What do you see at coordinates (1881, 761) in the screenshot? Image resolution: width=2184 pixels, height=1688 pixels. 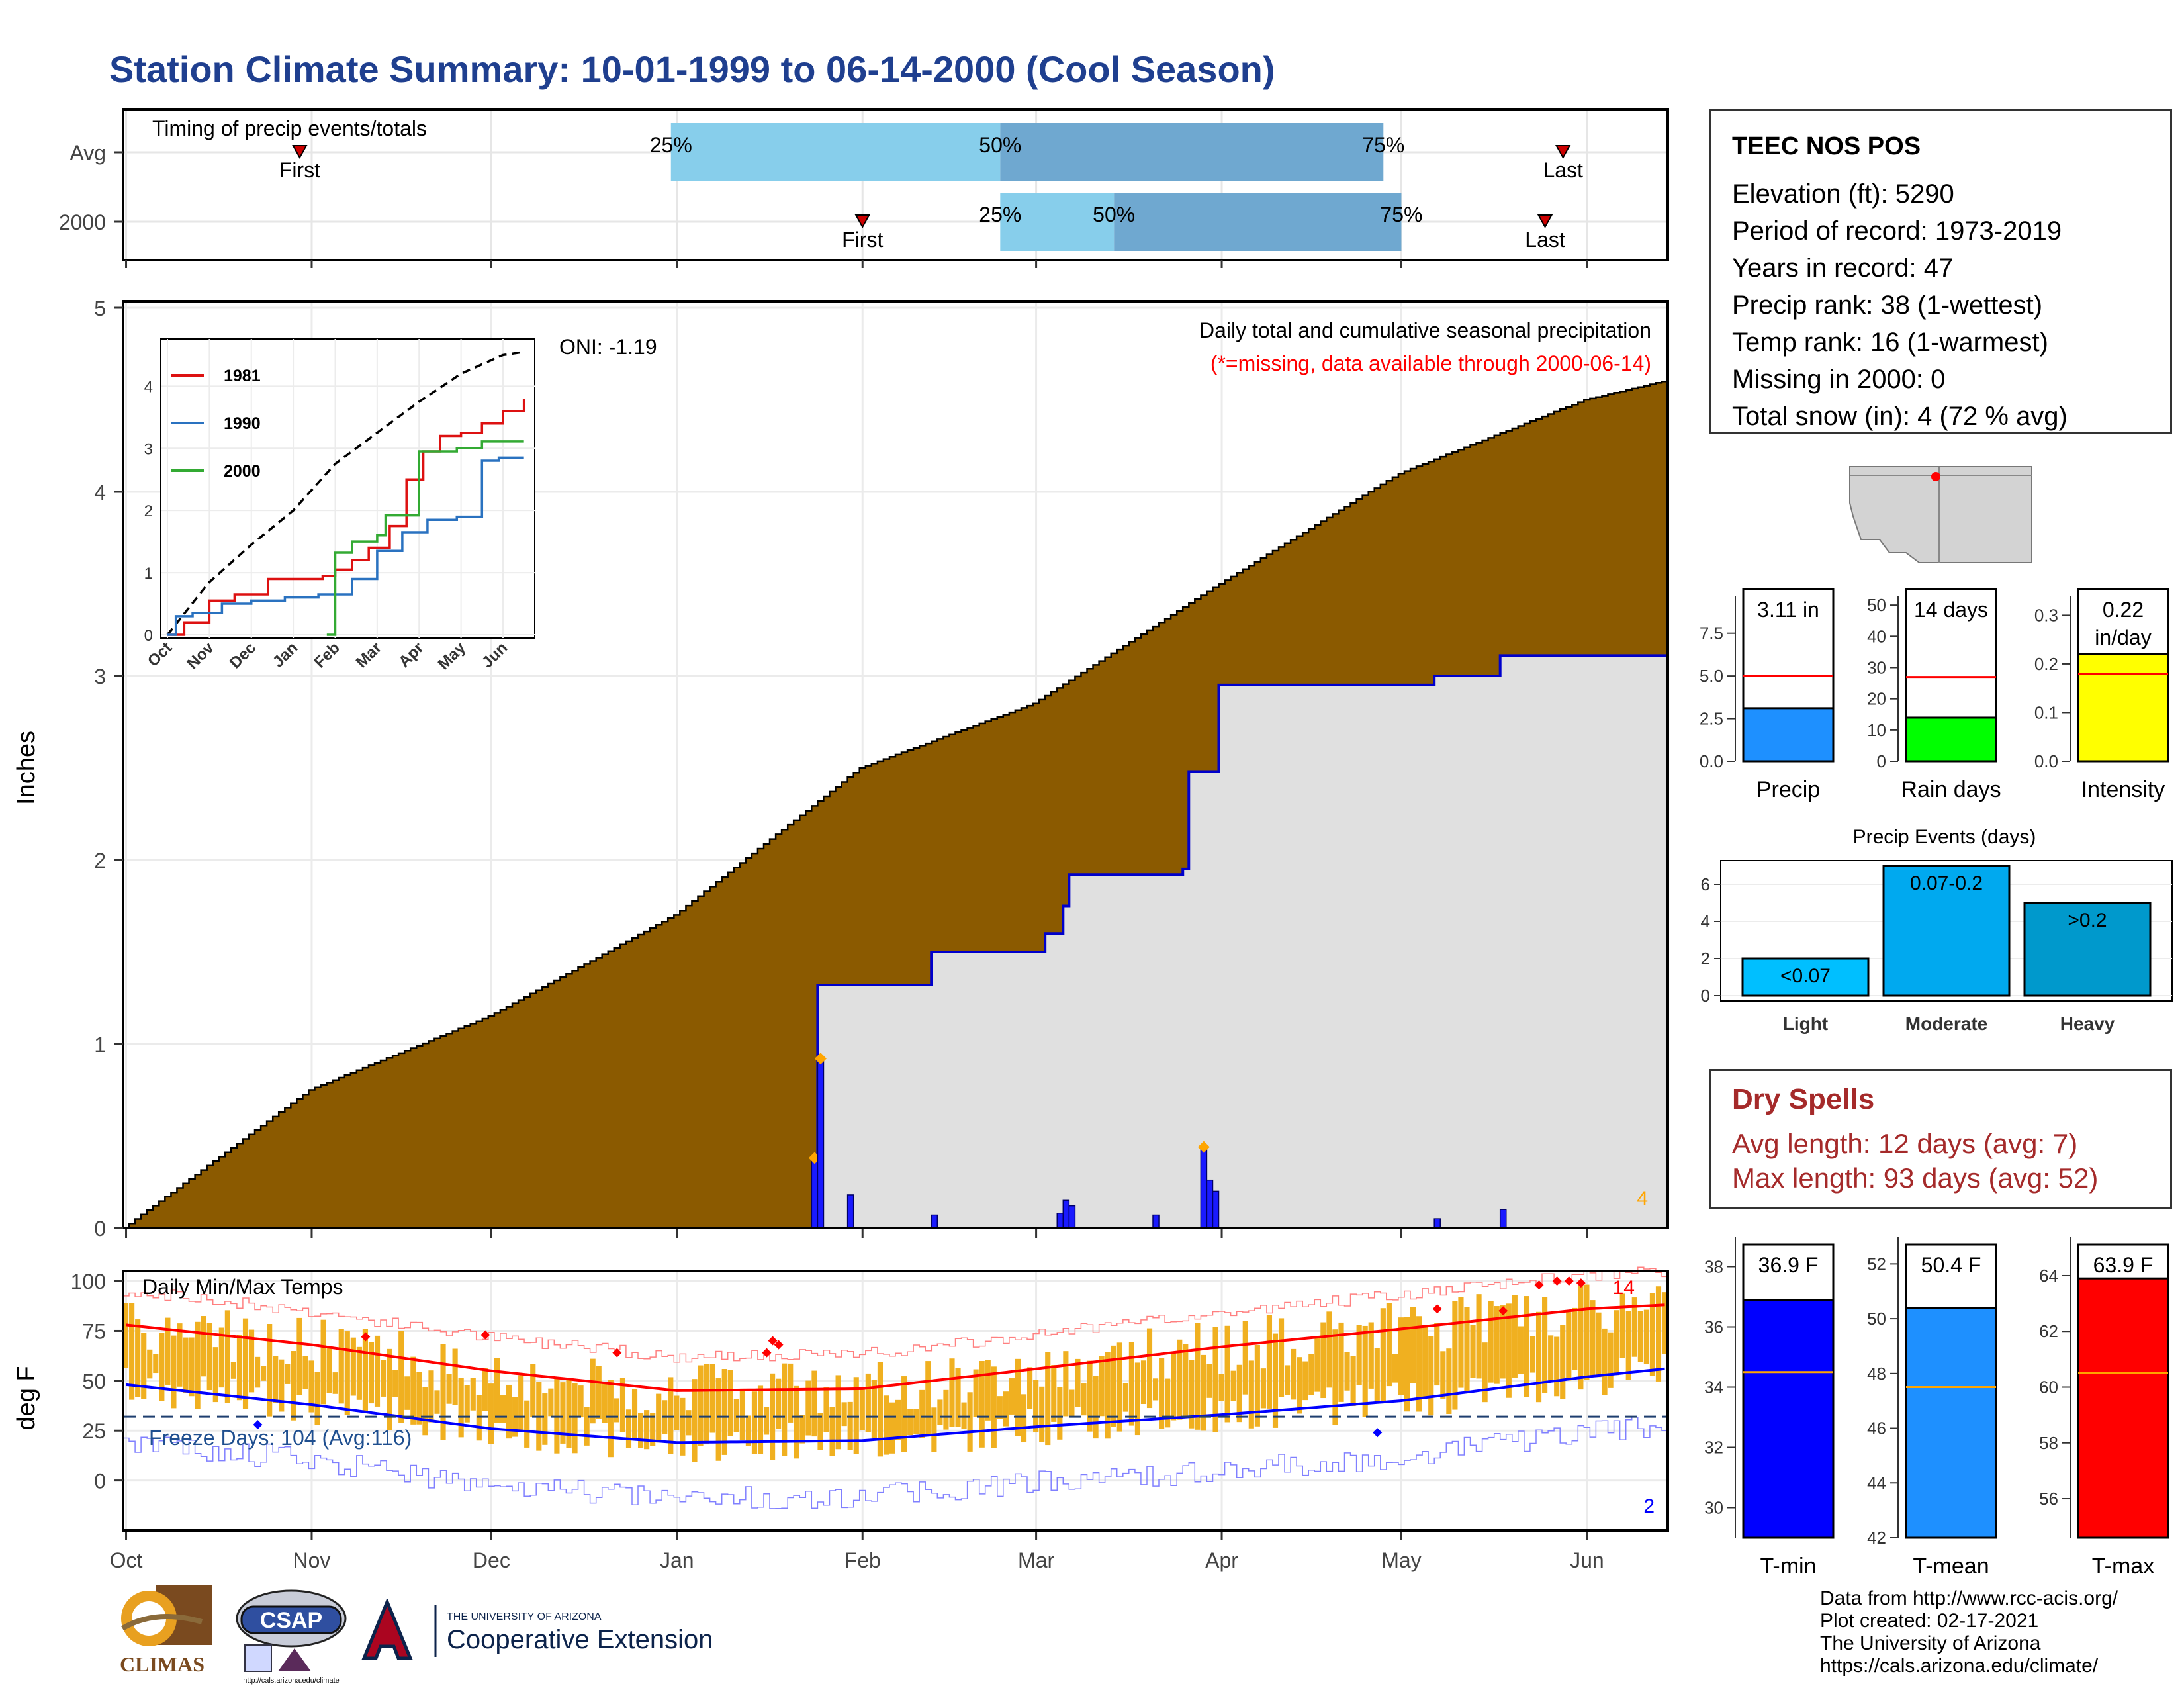 I see `raindays-tick-label: 0` at bounding box center [1881, 761].